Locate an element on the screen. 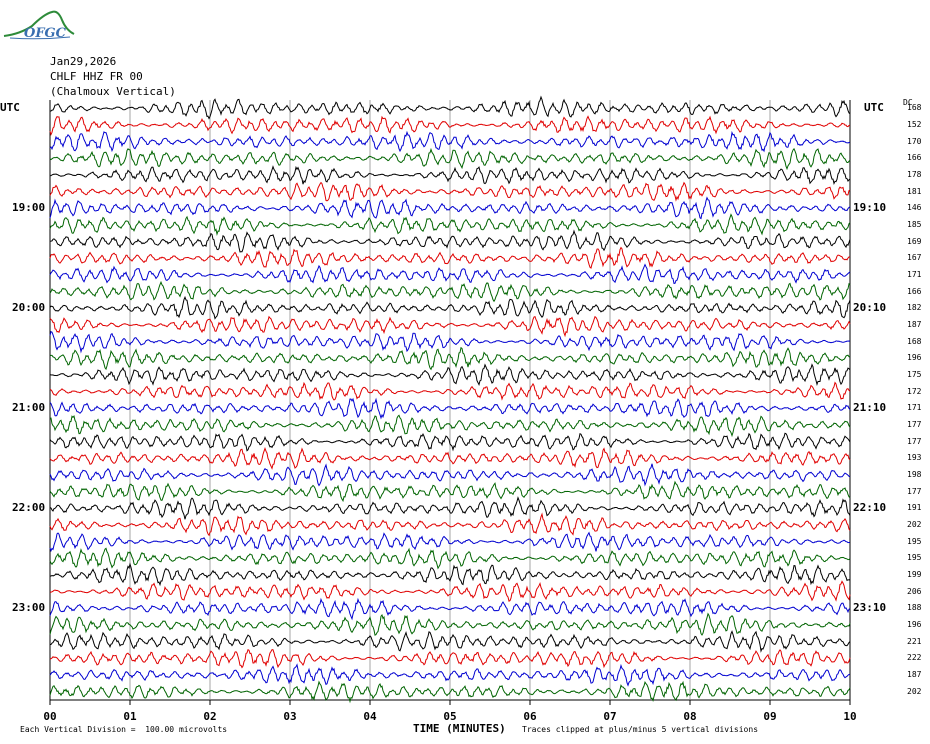 The image size is (930, 744). logo-text: OFGC is located at coordinates (45, 33).